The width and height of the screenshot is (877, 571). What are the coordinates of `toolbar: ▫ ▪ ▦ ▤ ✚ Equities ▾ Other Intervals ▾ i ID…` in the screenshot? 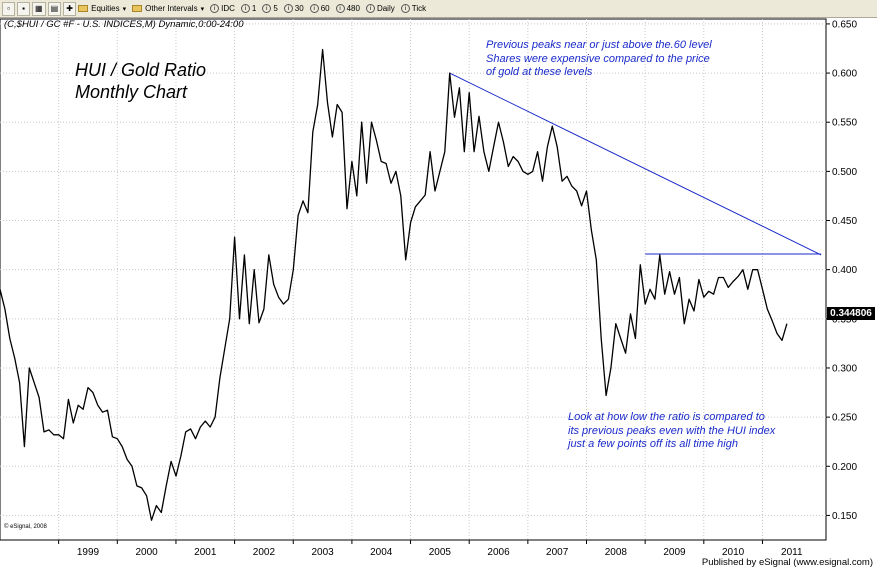 It's located at (438, 9).